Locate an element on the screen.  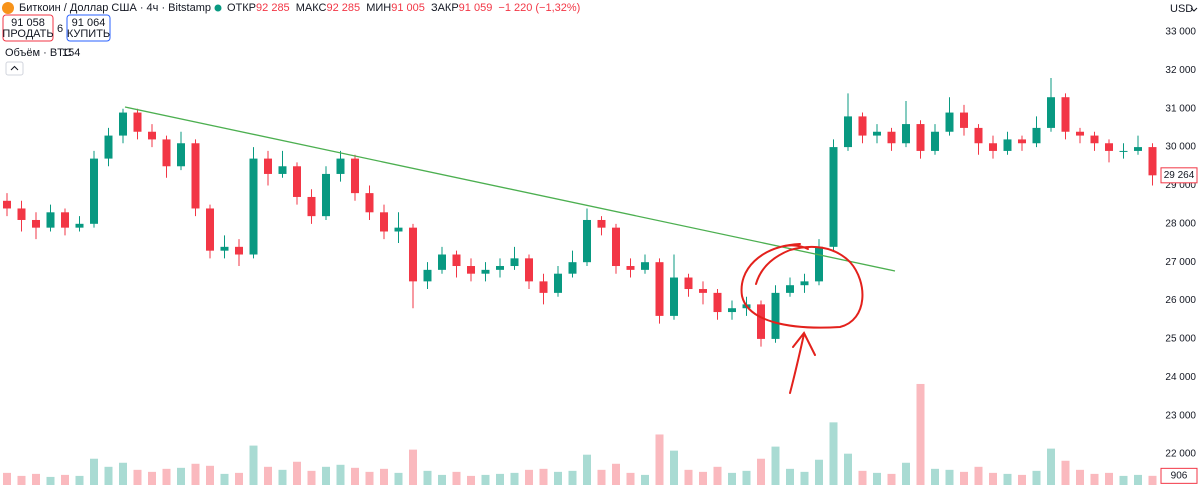
buy-button is located at coordinates (88, 28).